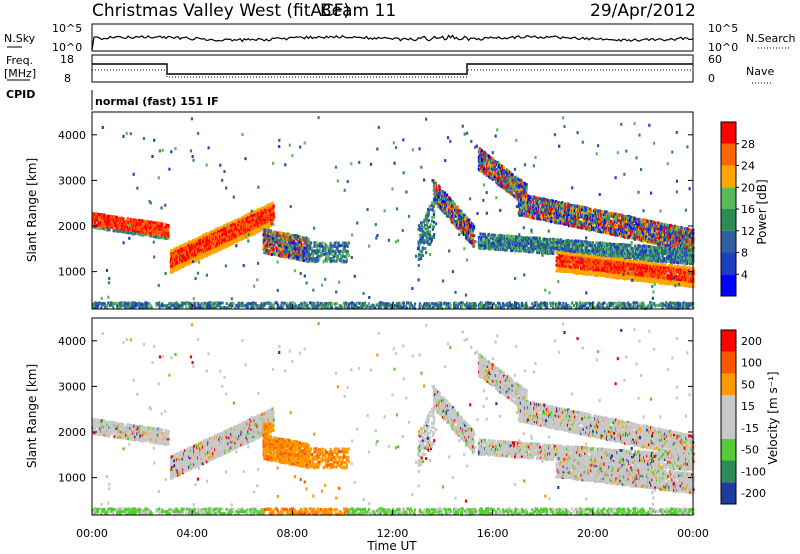 This screenshot has height=554, width=800. I want to click on nsky-label: N.Sky, so click(20, 38).